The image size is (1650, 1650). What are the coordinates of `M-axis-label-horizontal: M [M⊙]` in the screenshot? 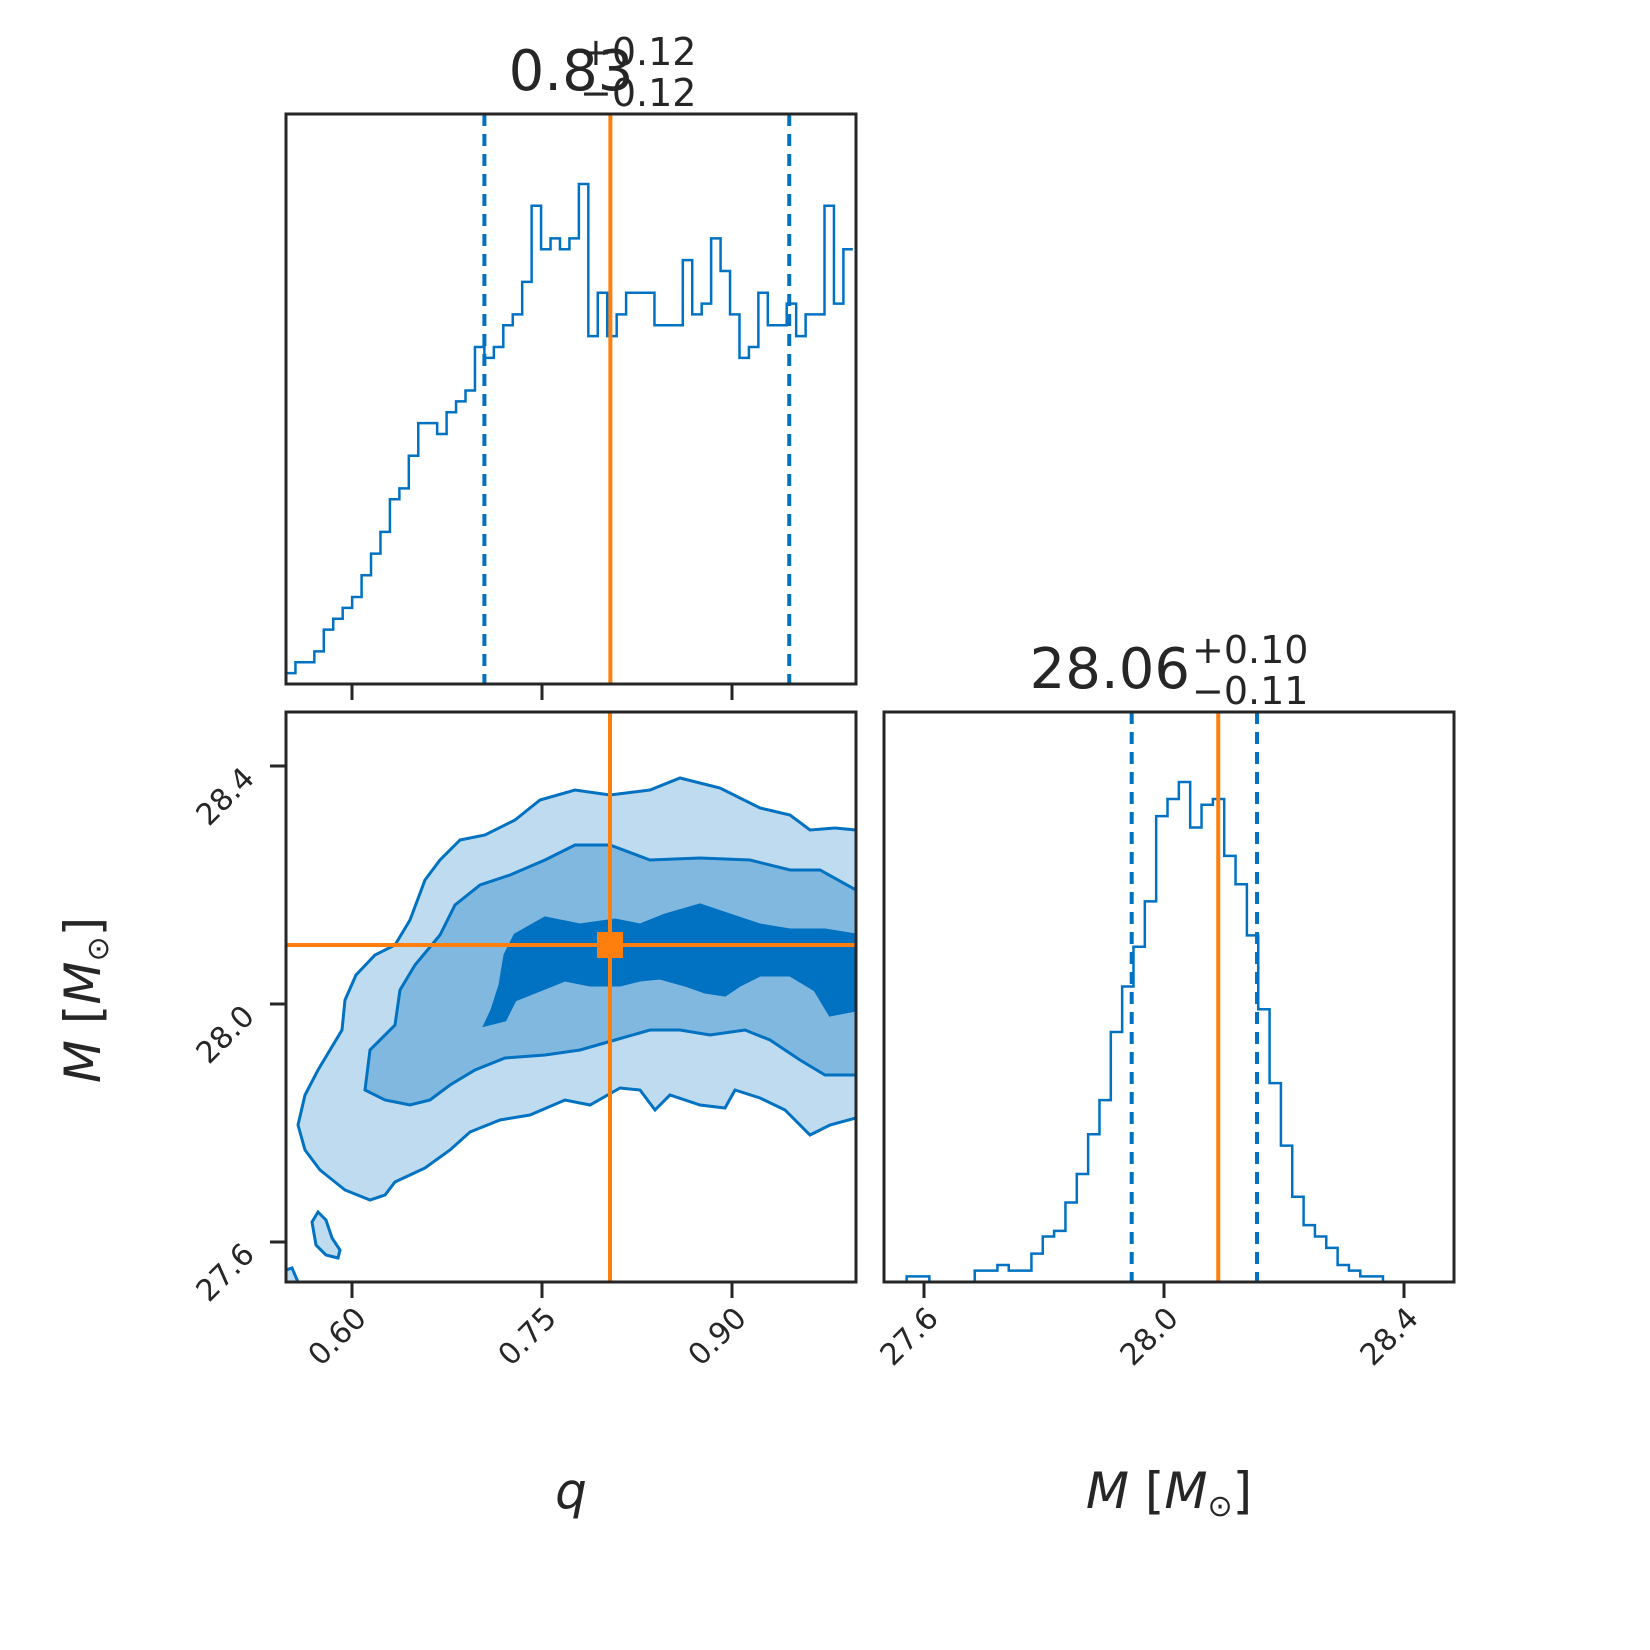 It's located at (1169, 1493).